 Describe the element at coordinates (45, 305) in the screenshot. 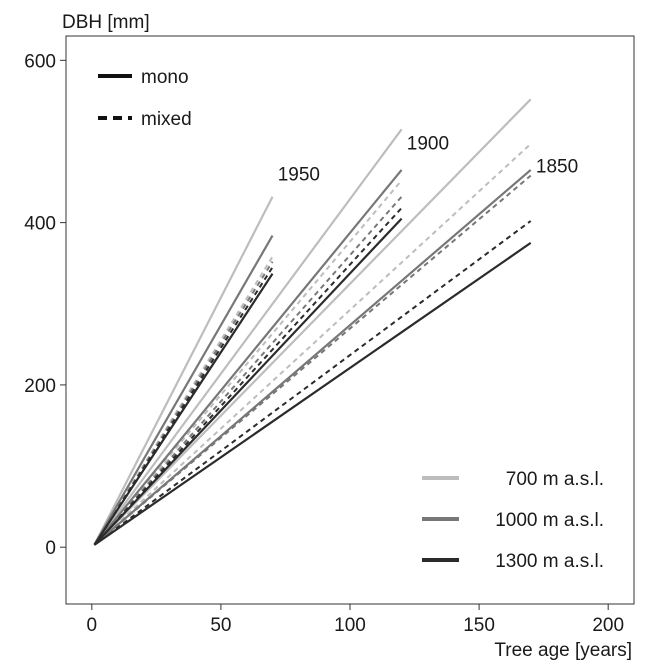

I see `y-axis: 0 200 400 600` at that location.